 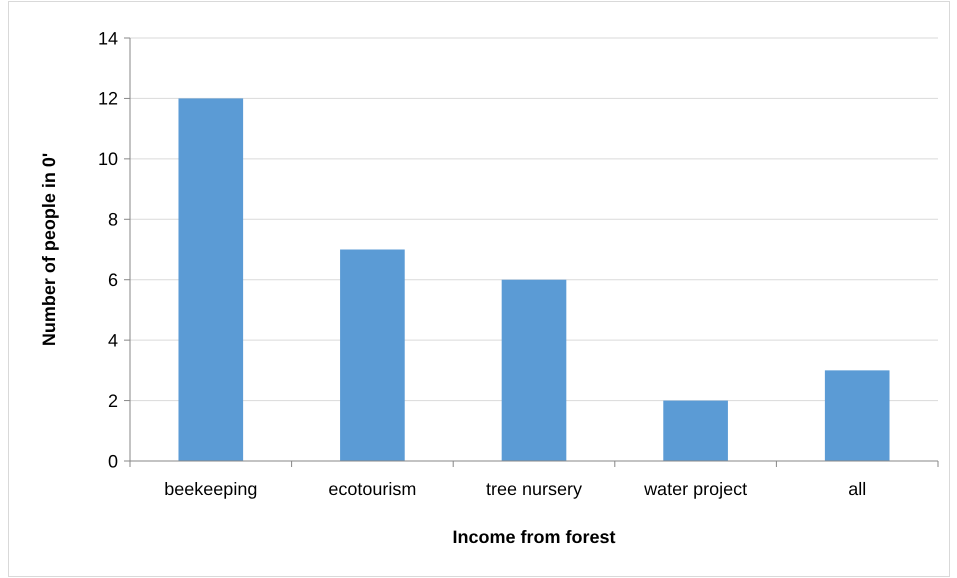 I want to click on x-tick-label: beekeeping, so click(x=211, y=489).